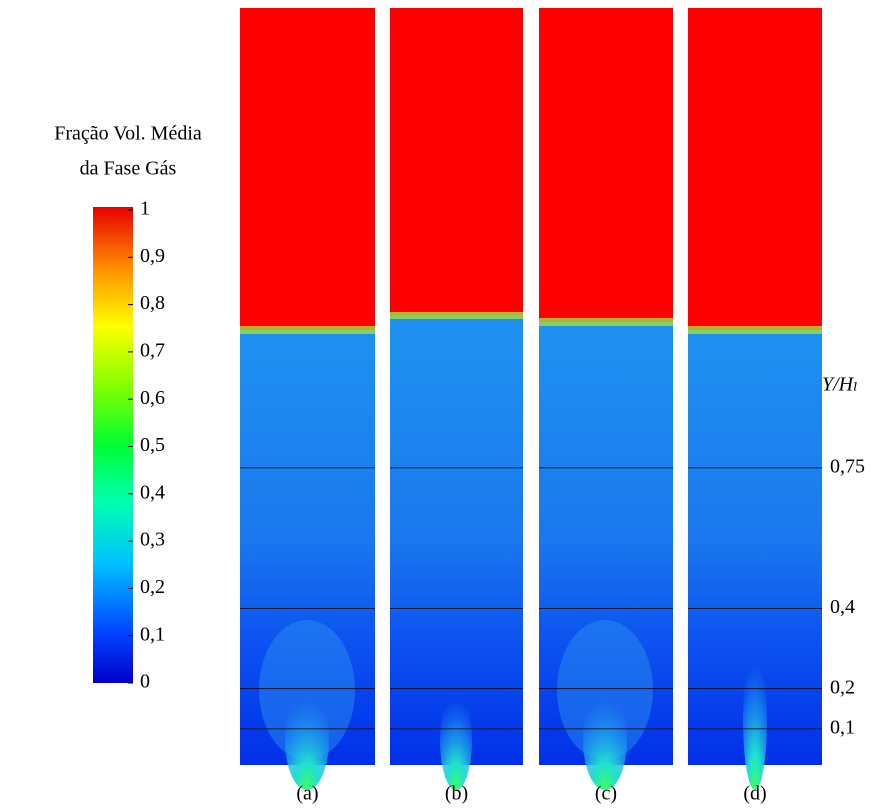 The height and width of the screenshot is (812, 878). What do you see at coordinates (606, 794) in the screenshot?
I see `panel-label: (c)` at bounding box center [606, 794].